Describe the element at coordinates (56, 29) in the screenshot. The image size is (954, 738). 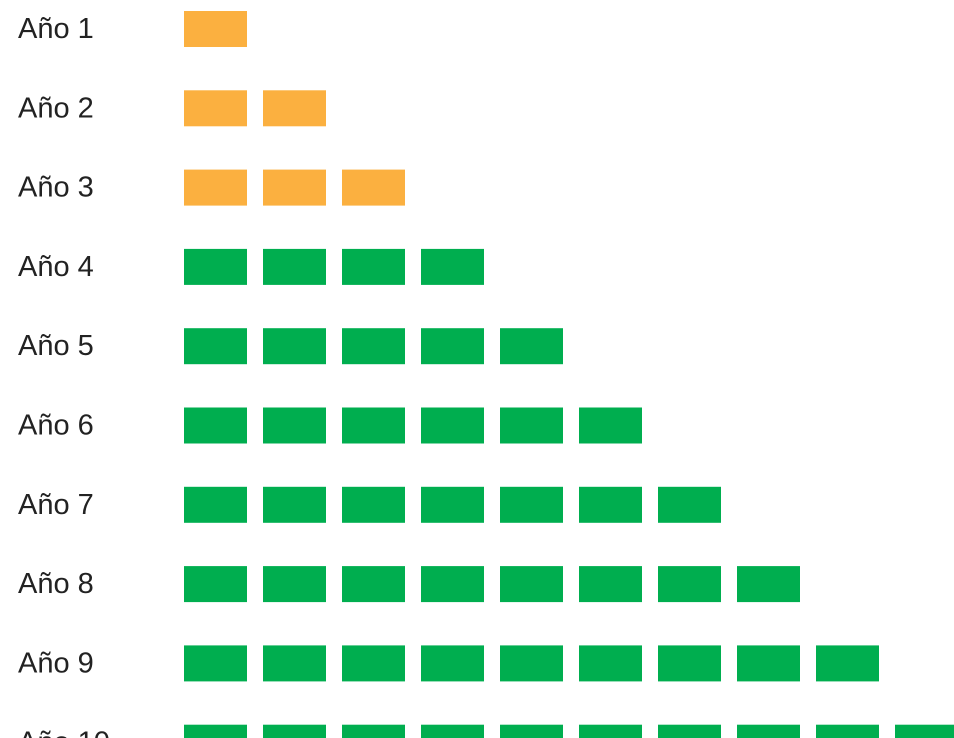
I see `category-label: Año 1` at that location.